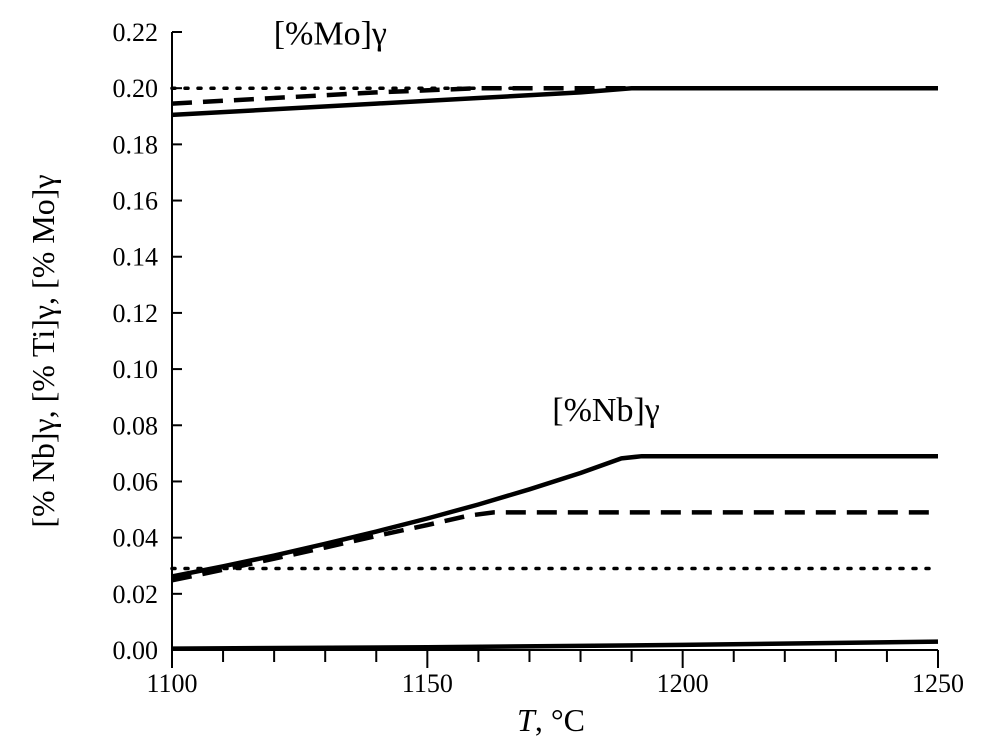 Image resolution: width=1004 pixels, height=756 pixels. What do you see at coordinates (136, 201) in the screenshot?
I see `y-tick-label: 0.16` at bounding box center [136, 201].